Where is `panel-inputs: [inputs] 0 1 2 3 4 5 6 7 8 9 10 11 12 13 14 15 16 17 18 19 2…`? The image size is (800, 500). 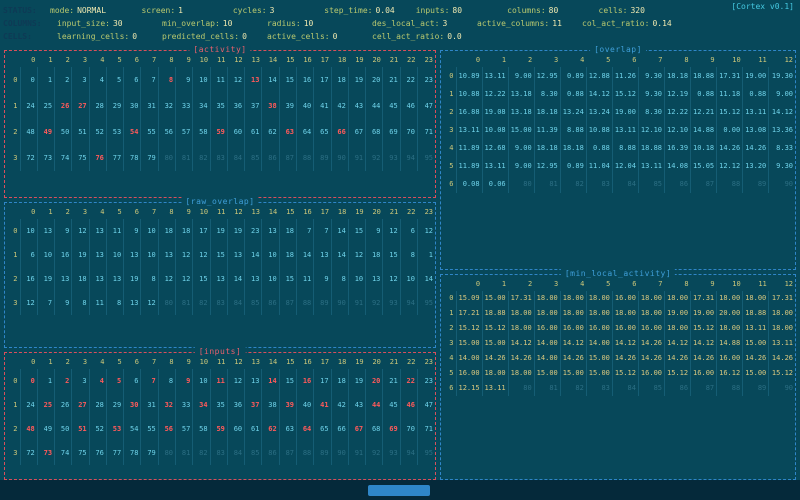
panel-inputs: [inputs] 0 1 2 3 4 5 6 7 8 9 10 11 12 13 14 15 16 17 18 19 2… is located at coordinates (220, 413).